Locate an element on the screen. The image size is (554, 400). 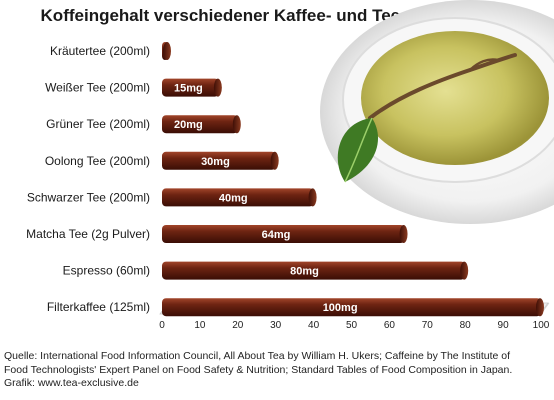
category-label: Schwarzer Tee (200ml) is located at coordinates (88, 197).